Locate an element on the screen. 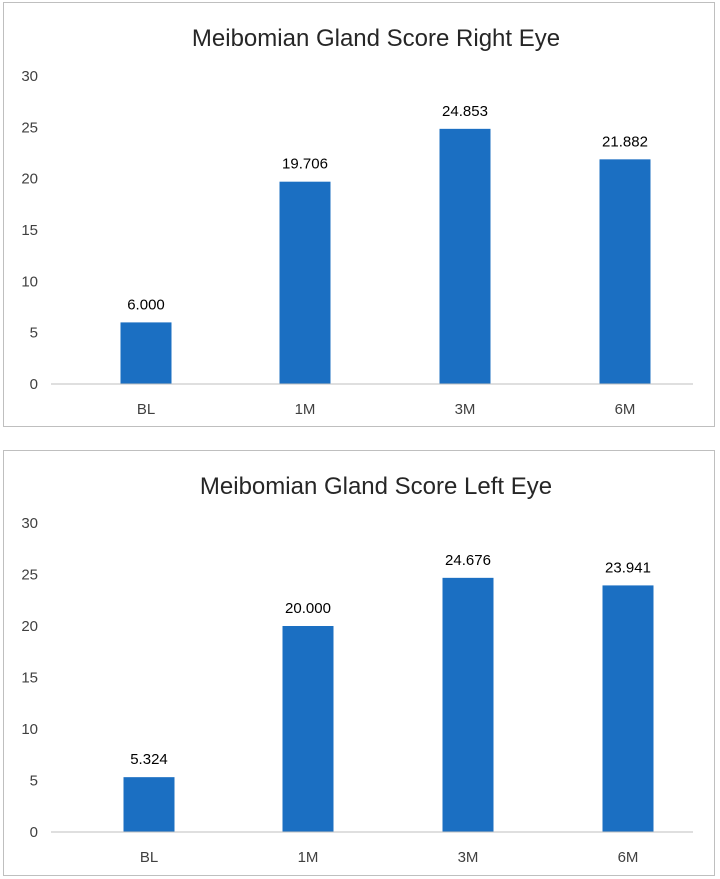 The height and width of the screenshot is (879, 720). data-label: 20.000 is located at coordinates (308, 608).